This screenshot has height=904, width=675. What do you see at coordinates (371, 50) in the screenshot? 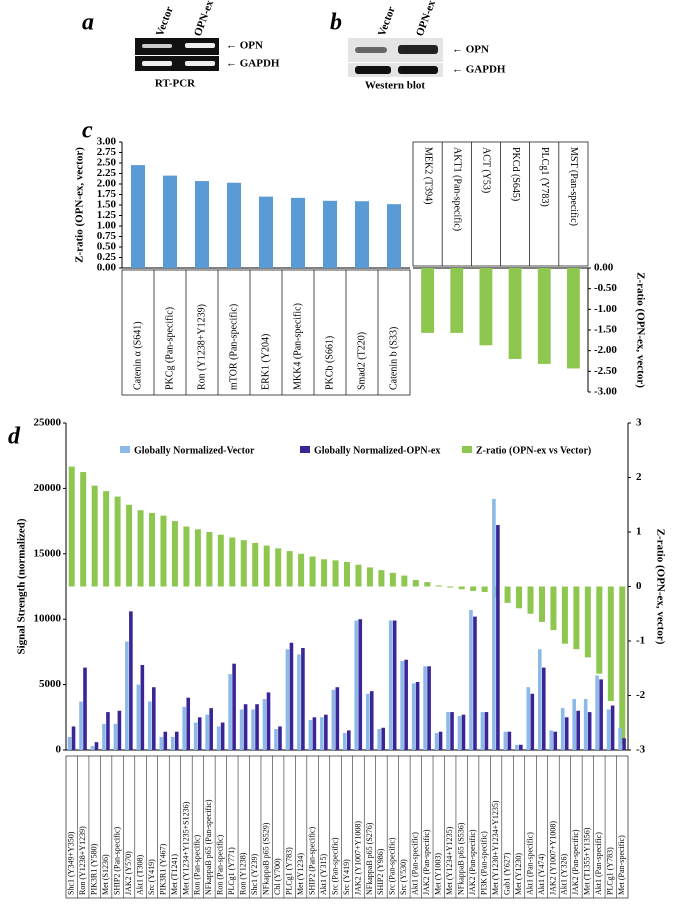
I see `blot-band` at bounding box center [371, 50].